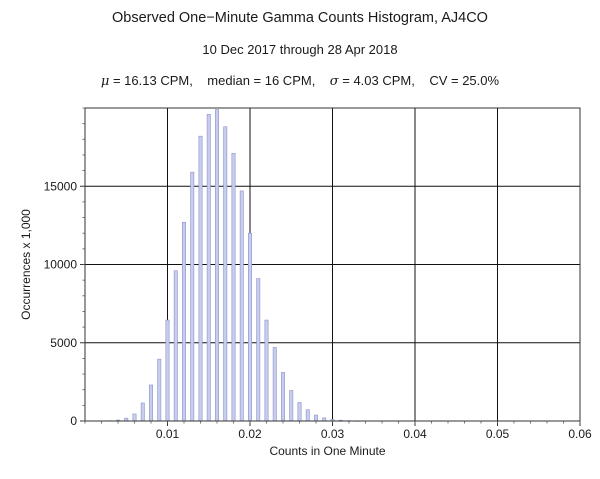 This screenshot has width=600, height=479. I want to click on y-tick-label: 10000, so click(61, 265).